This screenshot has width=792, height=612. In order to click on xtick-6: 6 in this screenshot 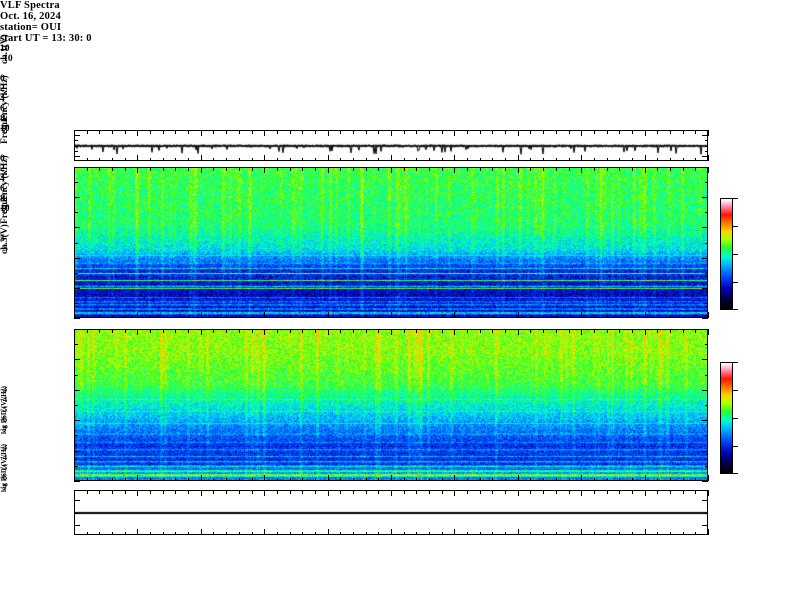, I will do `click(198, 329)`.